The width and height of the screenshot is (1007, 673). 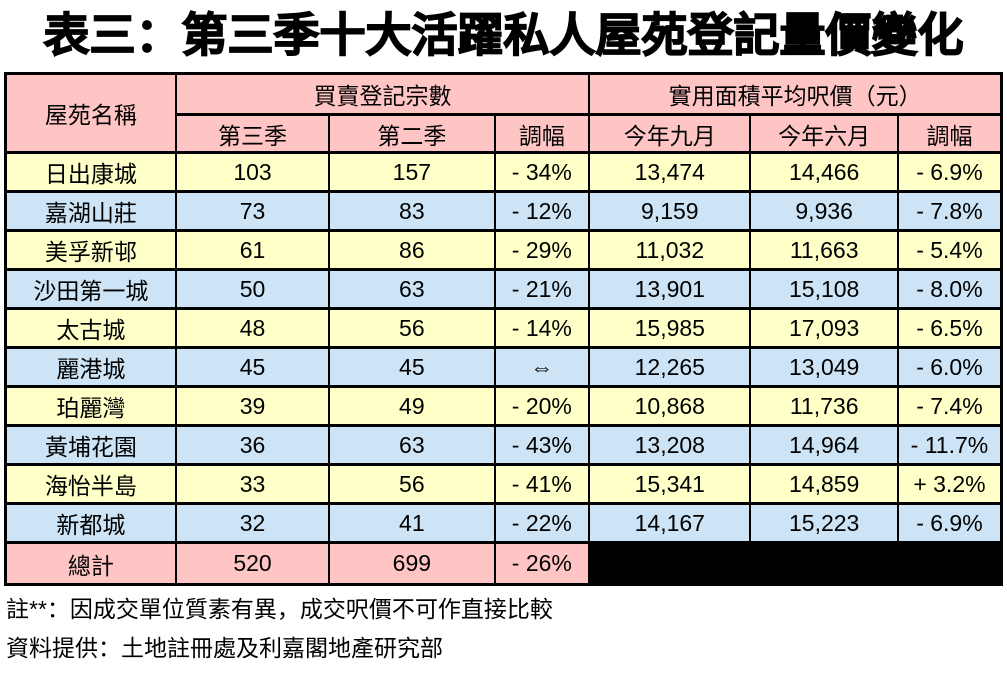 What do you see at coordinates (252, 172) in the screenshot?
I see `q3-count-cell: 103` at bounding box center [252, 172].